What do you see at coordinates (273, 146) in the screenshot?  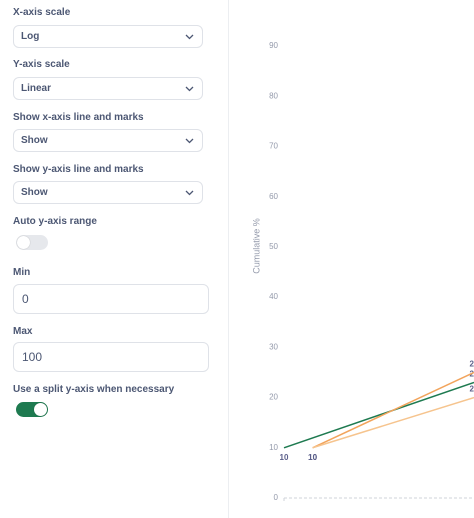 I see `y-tick-label: 70` at bounding box center [273, 146].